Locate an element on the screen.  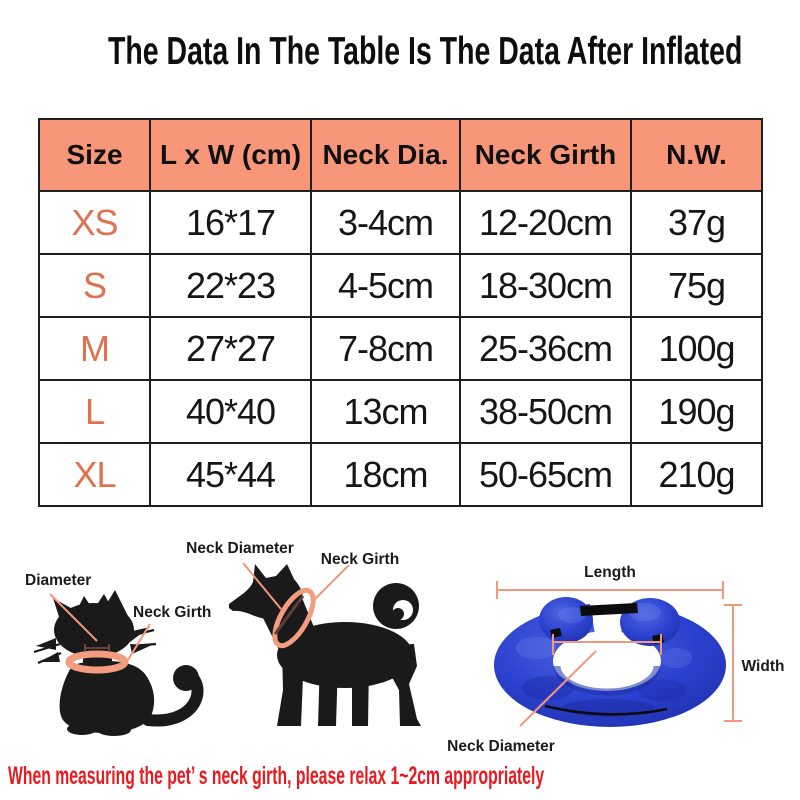
dog-silhouette is located at coordinates (325, 645).